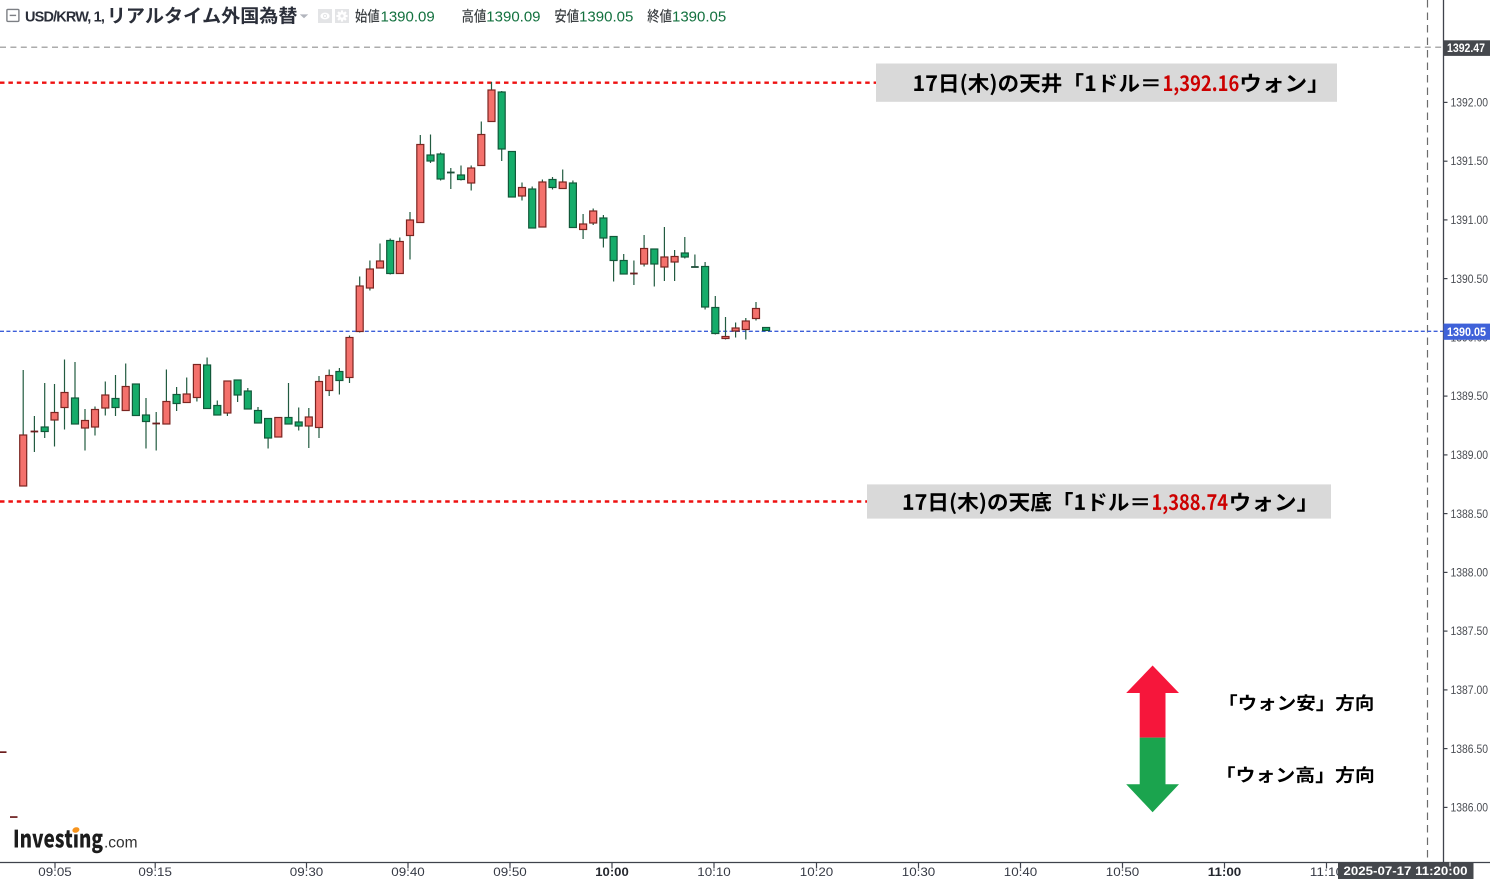  I want to click on svg-text: 09:40, so click(408, 873).